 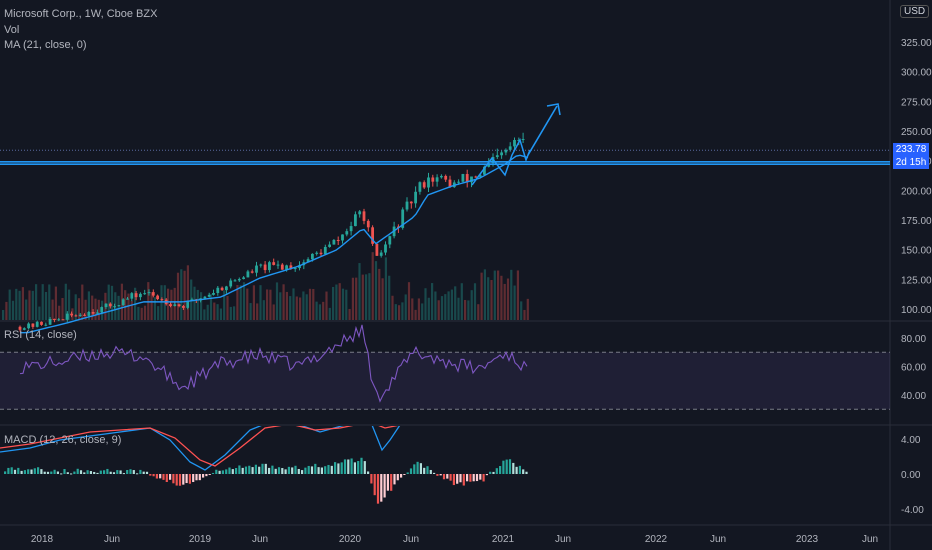 What do you see at coordinates (915, 11) in the screenshot?
I see `currency-button: USD` at bounding box center [915, 11].